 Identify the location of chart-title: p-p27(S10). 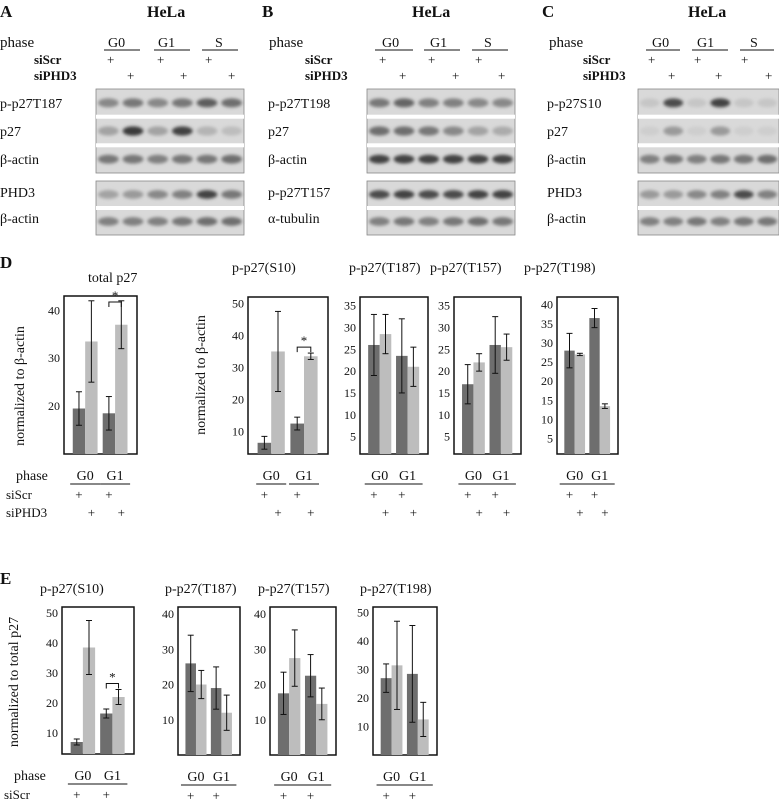
(264, 268).